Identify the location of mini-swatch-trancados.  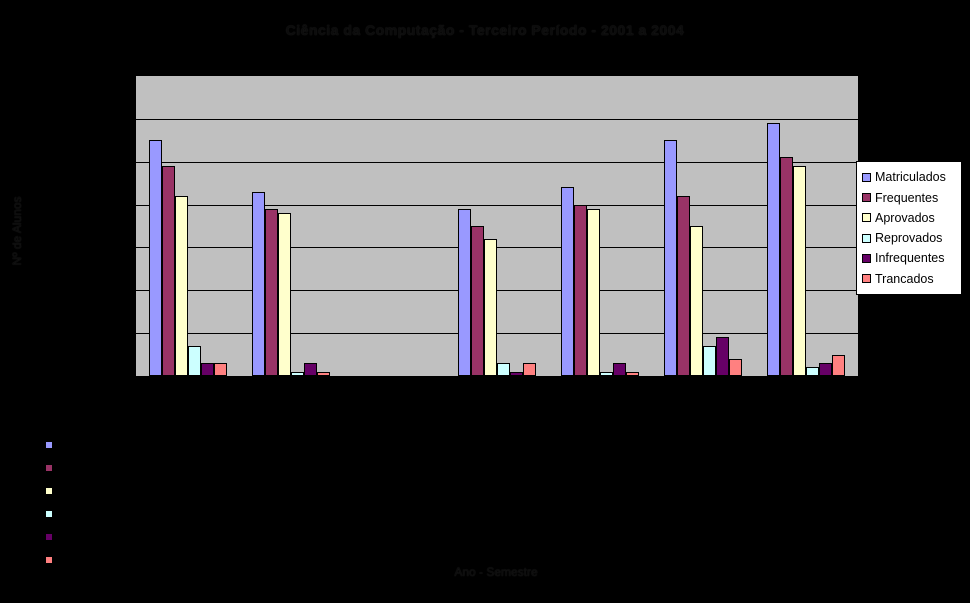
(49, 560).